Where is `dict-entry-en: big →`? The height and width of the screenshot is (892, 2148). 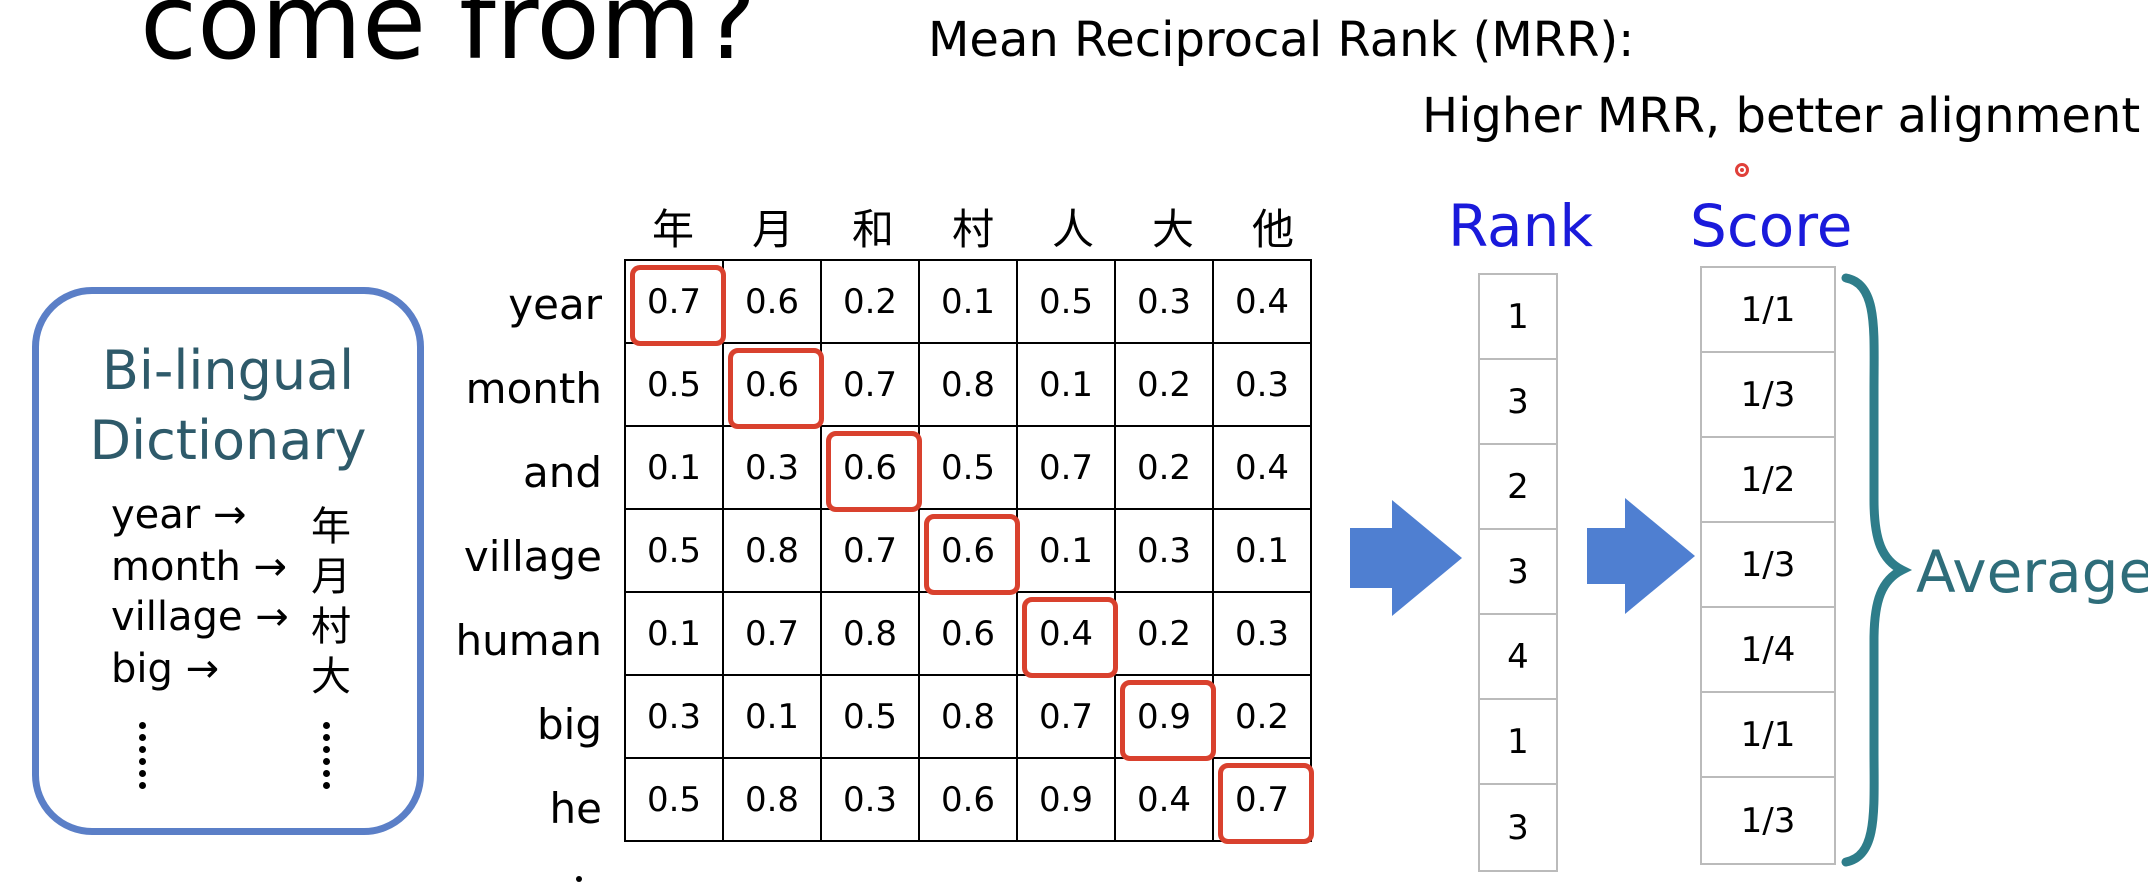 dict-entry-en: big → is located at coordinates (165, 669).